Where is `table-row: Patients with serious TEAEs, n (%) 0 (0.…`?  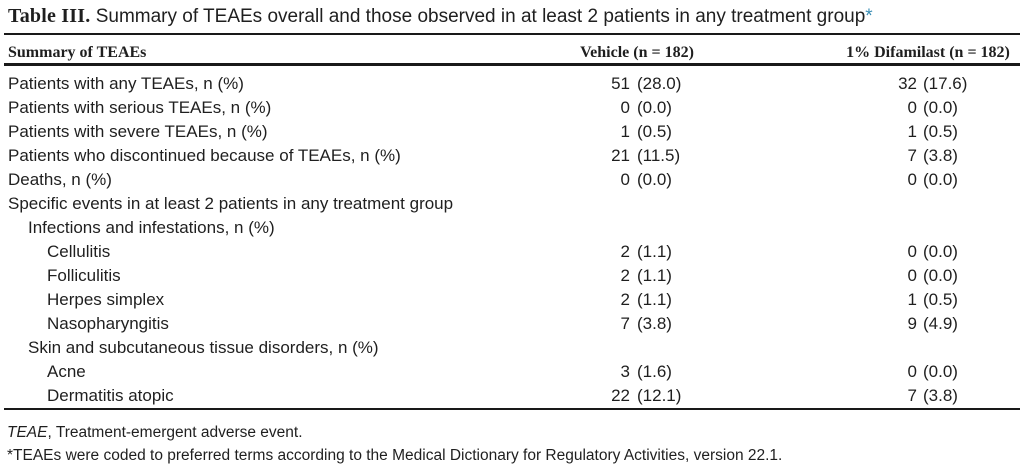
table-row: Patients with serious TEAEs, n (%) 0 (0.… is located at coordinates (512, 108).